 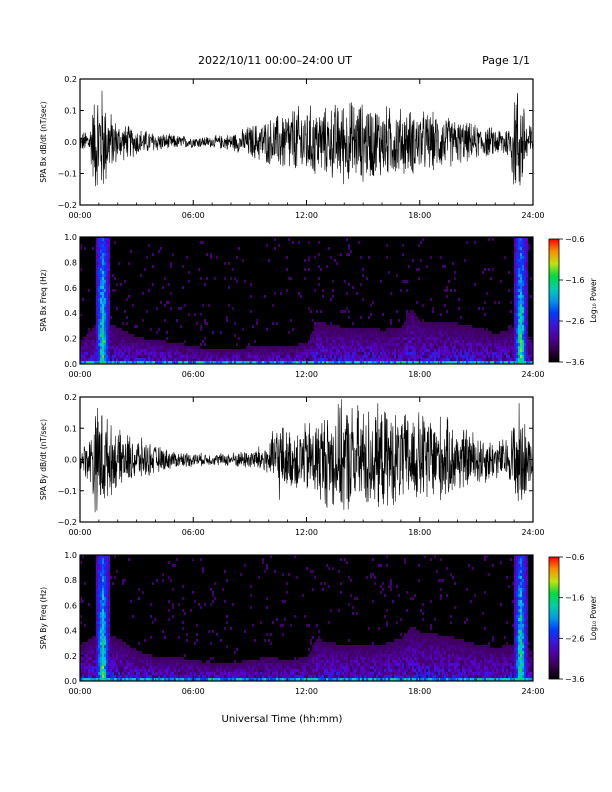 I want to click on figure-title: 2022/10/11 00:00–24:00 UT, so click(x=275, y=60).